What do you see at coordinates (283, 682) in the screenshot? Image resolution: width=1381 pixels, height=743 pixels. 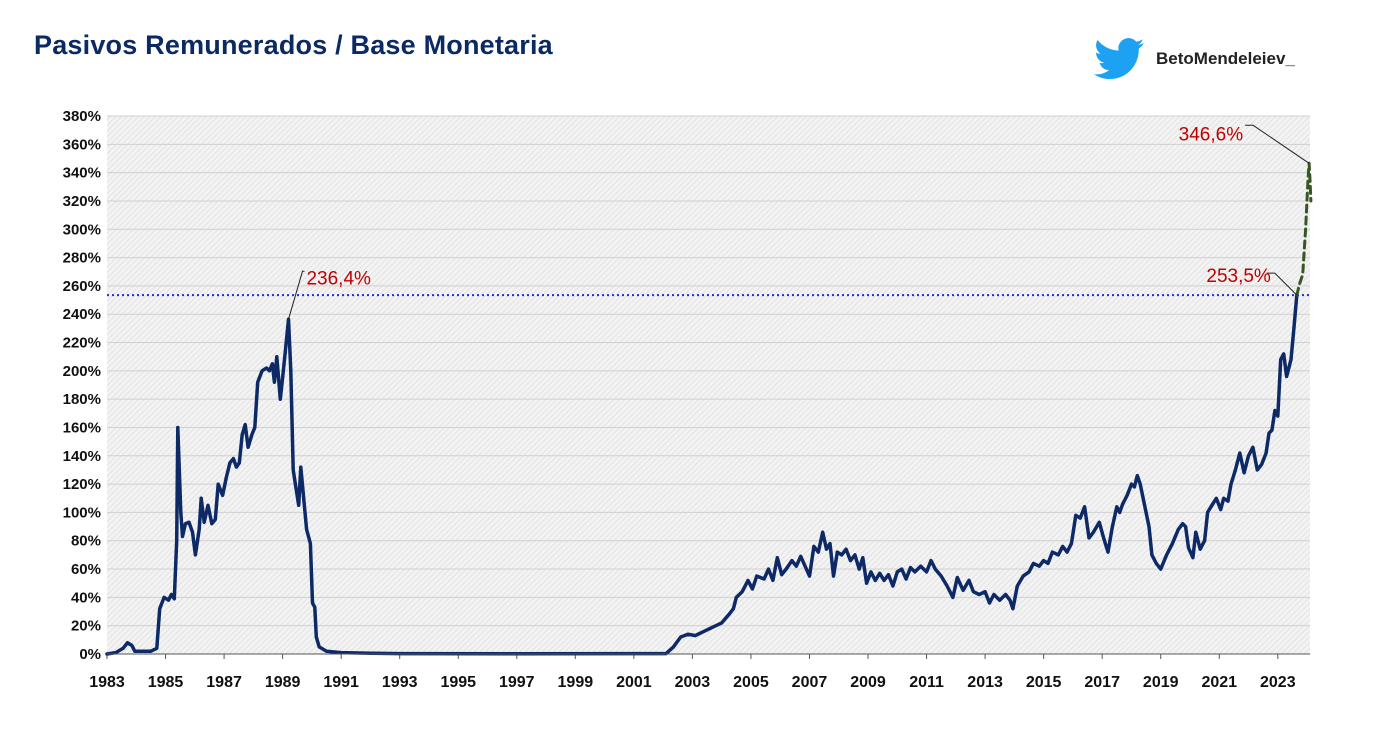 I see `x-tick-label: 1989` at bounding box center [283, 682].